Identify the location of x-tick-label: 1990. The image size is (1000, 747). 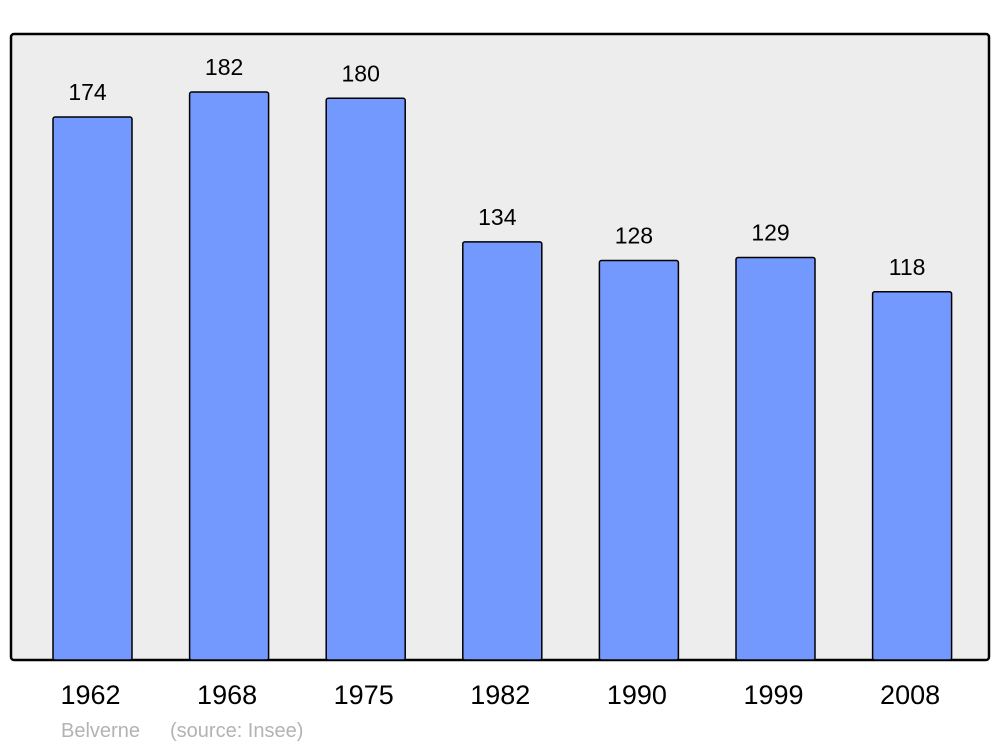
(637, 695).